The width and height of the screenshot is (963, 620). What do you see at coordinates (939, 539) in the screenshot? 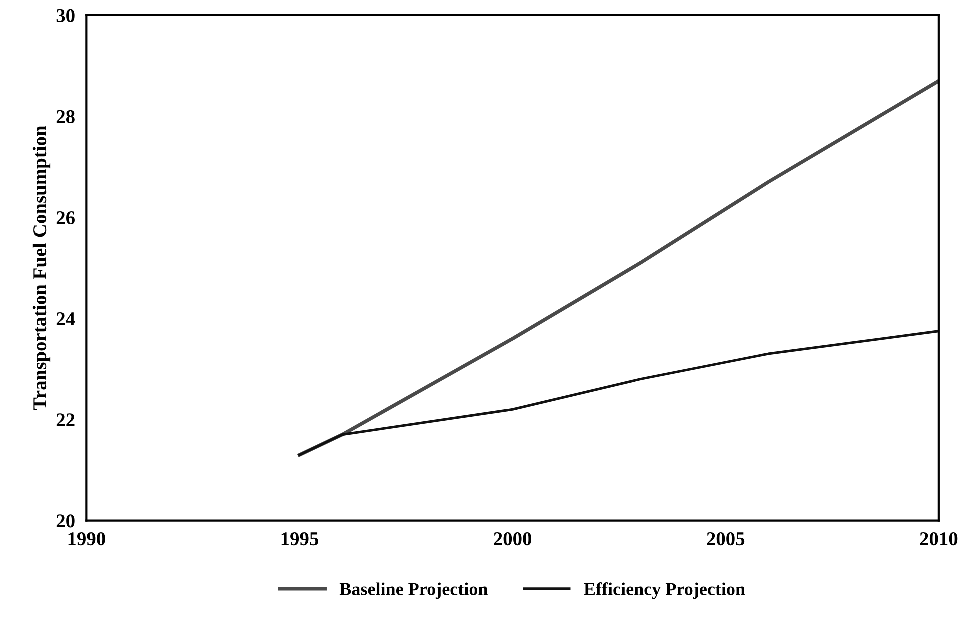
I see `x-tick-label: 2010` at bounding box center [939, 539].